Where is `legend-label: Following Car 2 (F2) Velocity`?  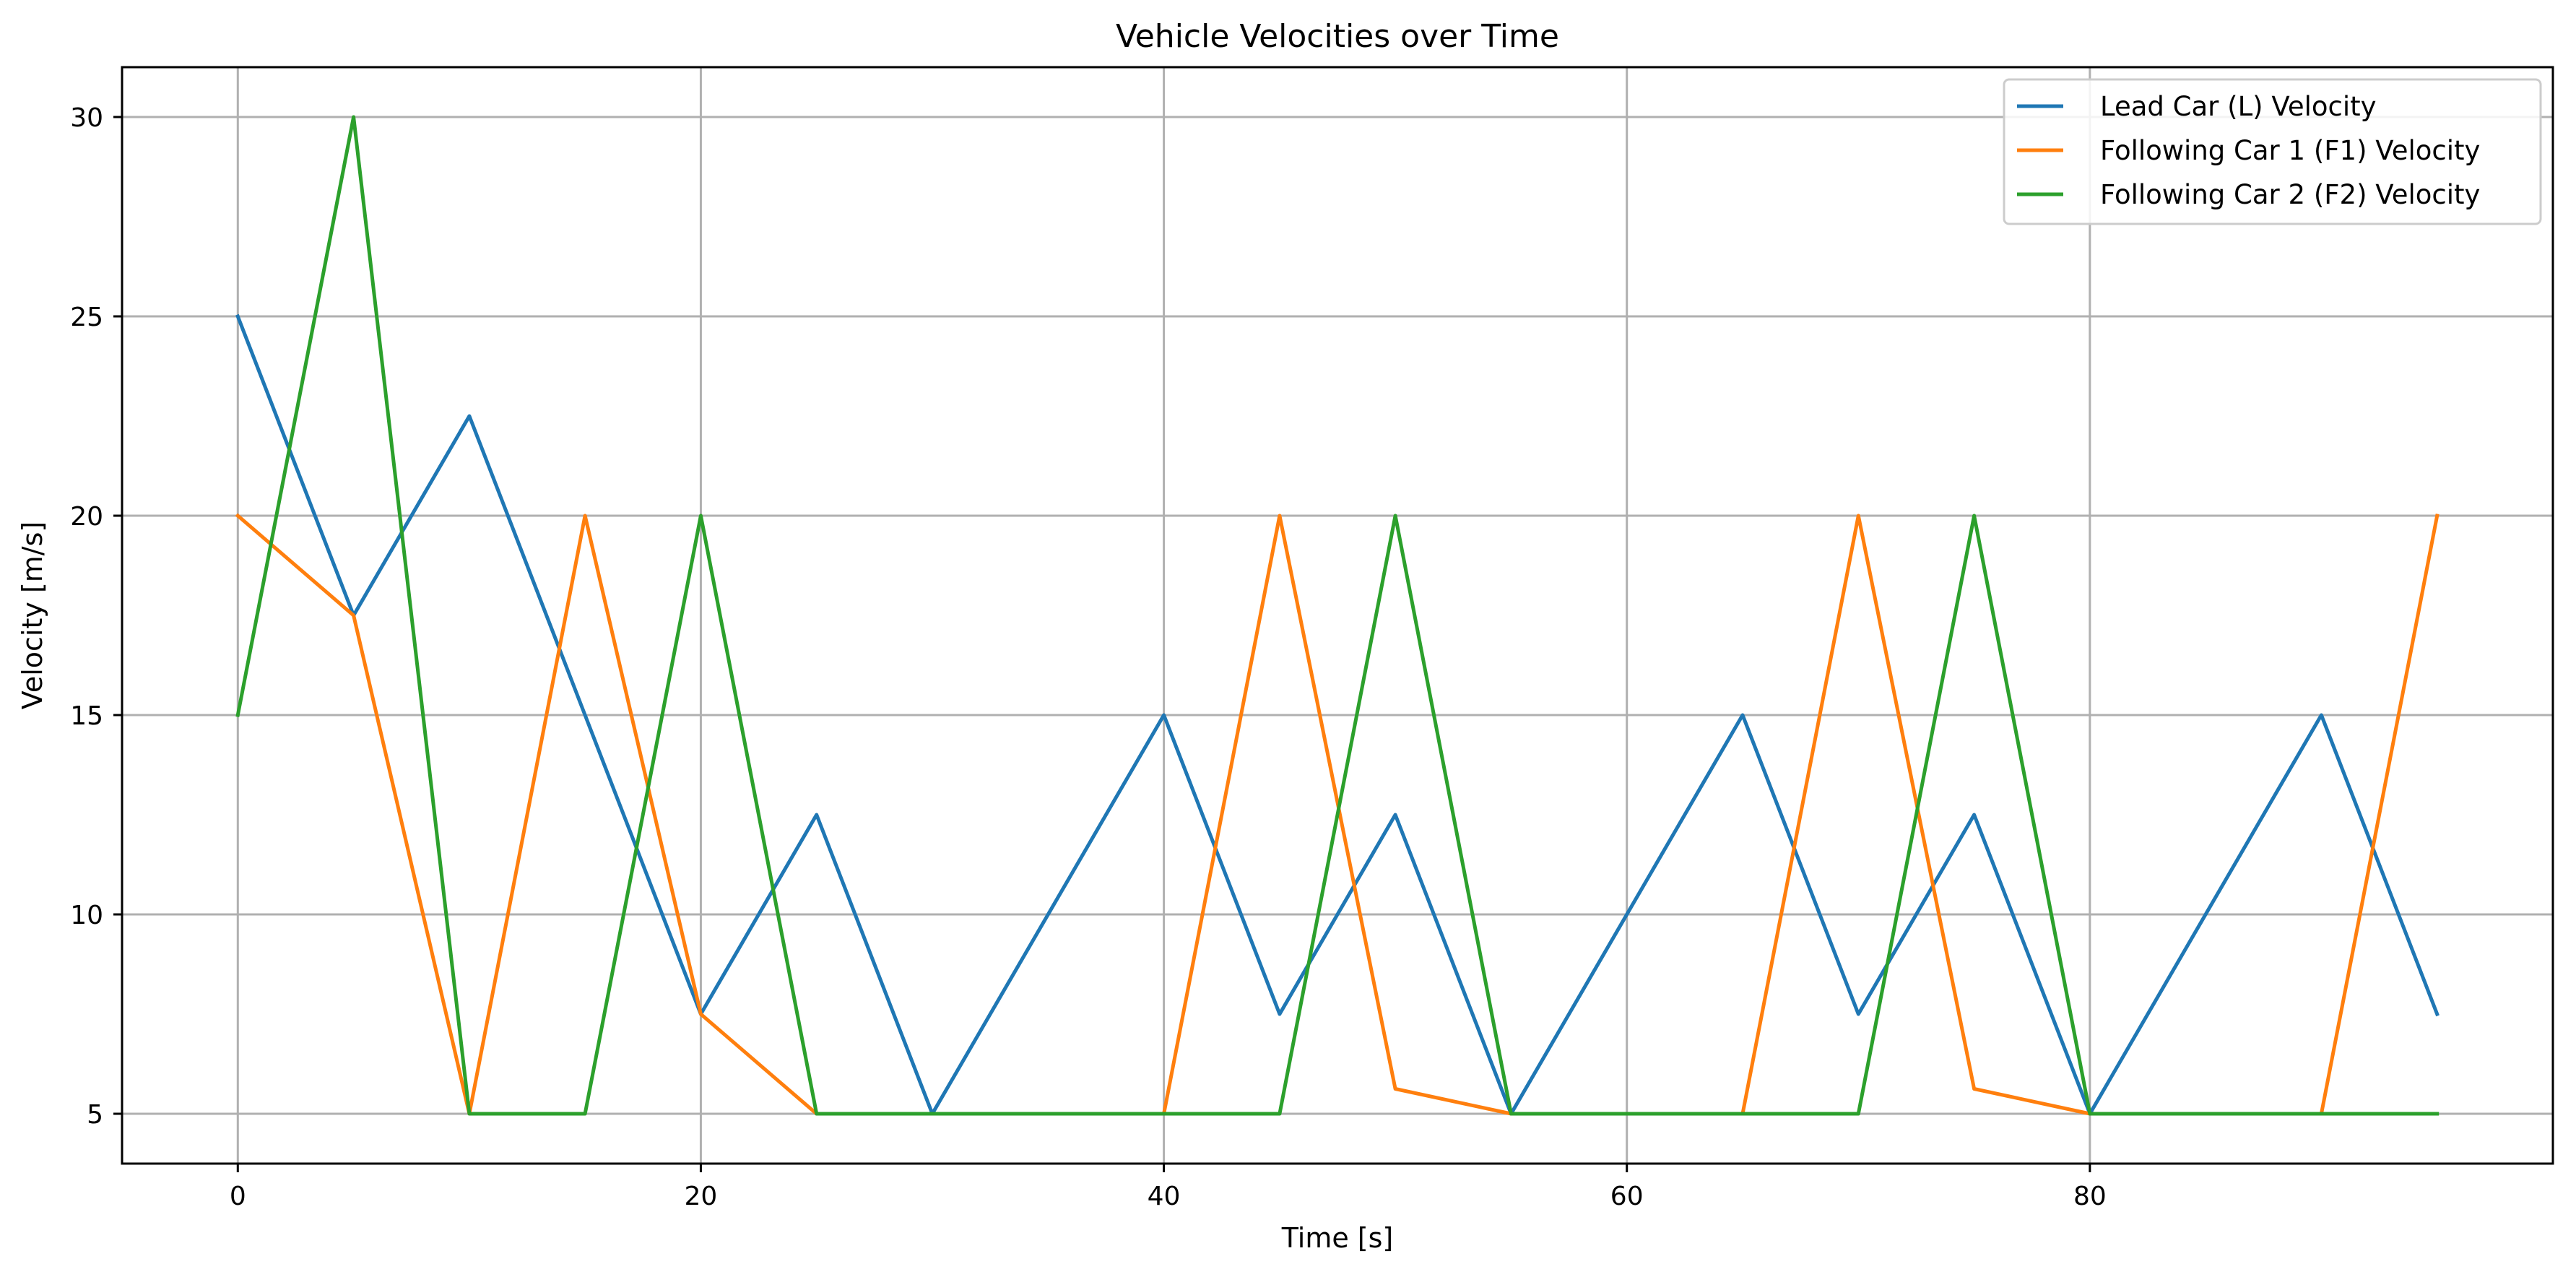 legend-label: Following Car 2 (F2) Velocity is located at coordinates (2290, 194).